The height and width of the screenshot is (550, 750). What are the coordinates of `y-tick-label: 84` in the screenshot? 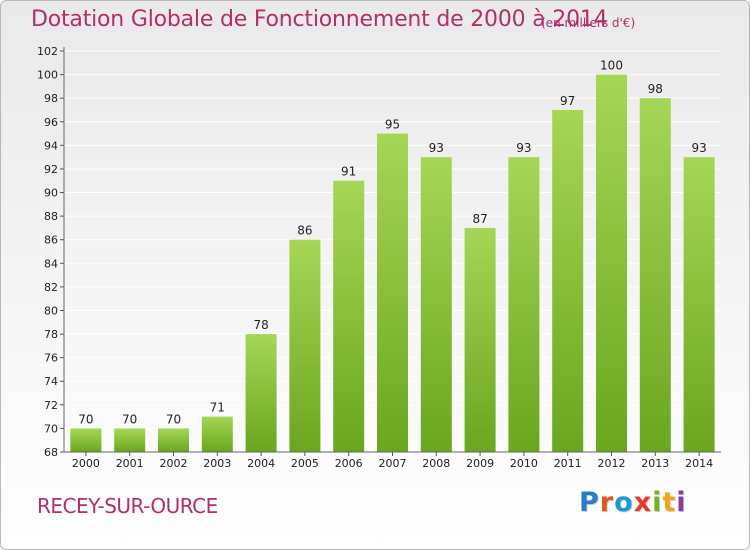 It's located at (51, 263).